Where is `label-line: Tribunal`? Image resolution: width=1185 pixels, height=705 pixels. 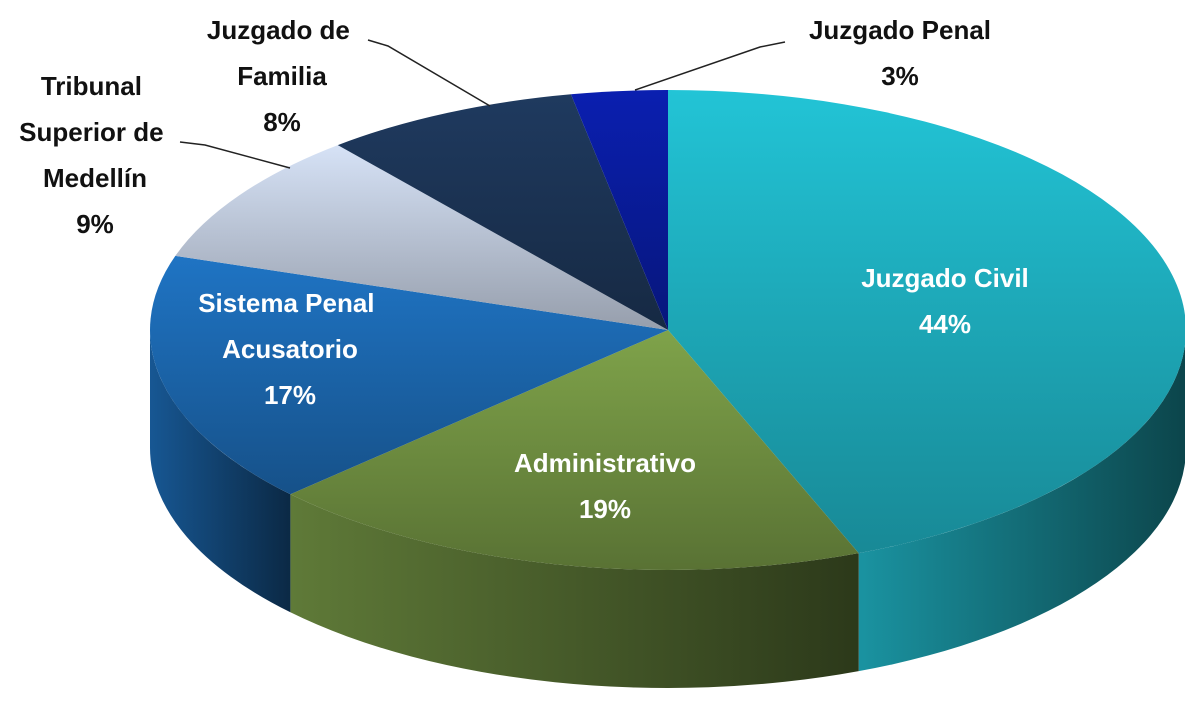
label-line: Tribunal is located at coordinates (95, 86).